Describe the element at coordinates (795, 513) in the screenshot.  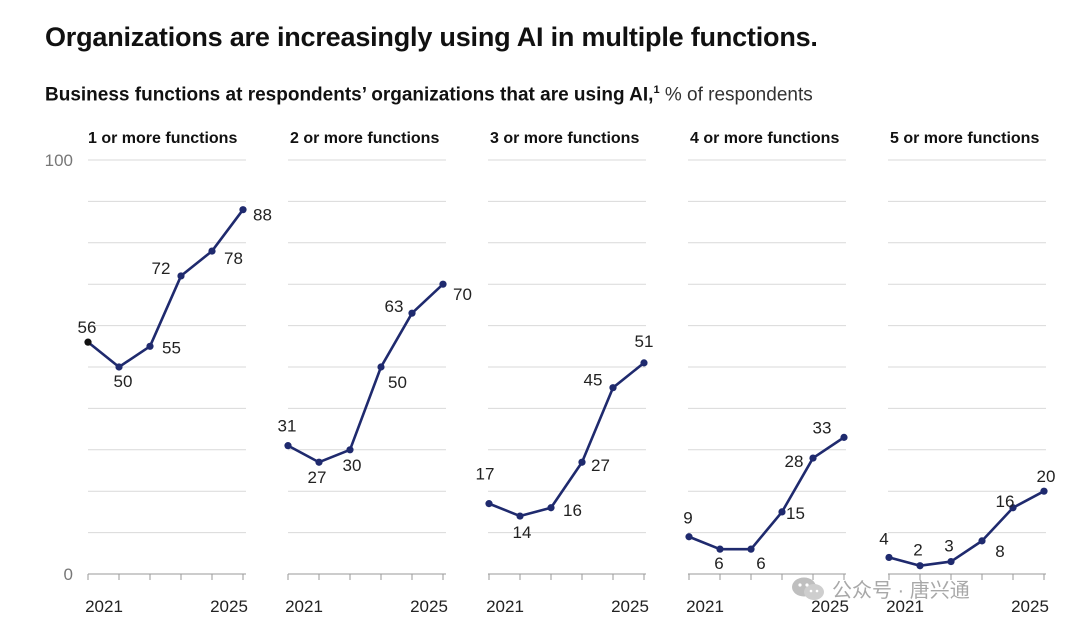
I see `data-label: 15` at that location.